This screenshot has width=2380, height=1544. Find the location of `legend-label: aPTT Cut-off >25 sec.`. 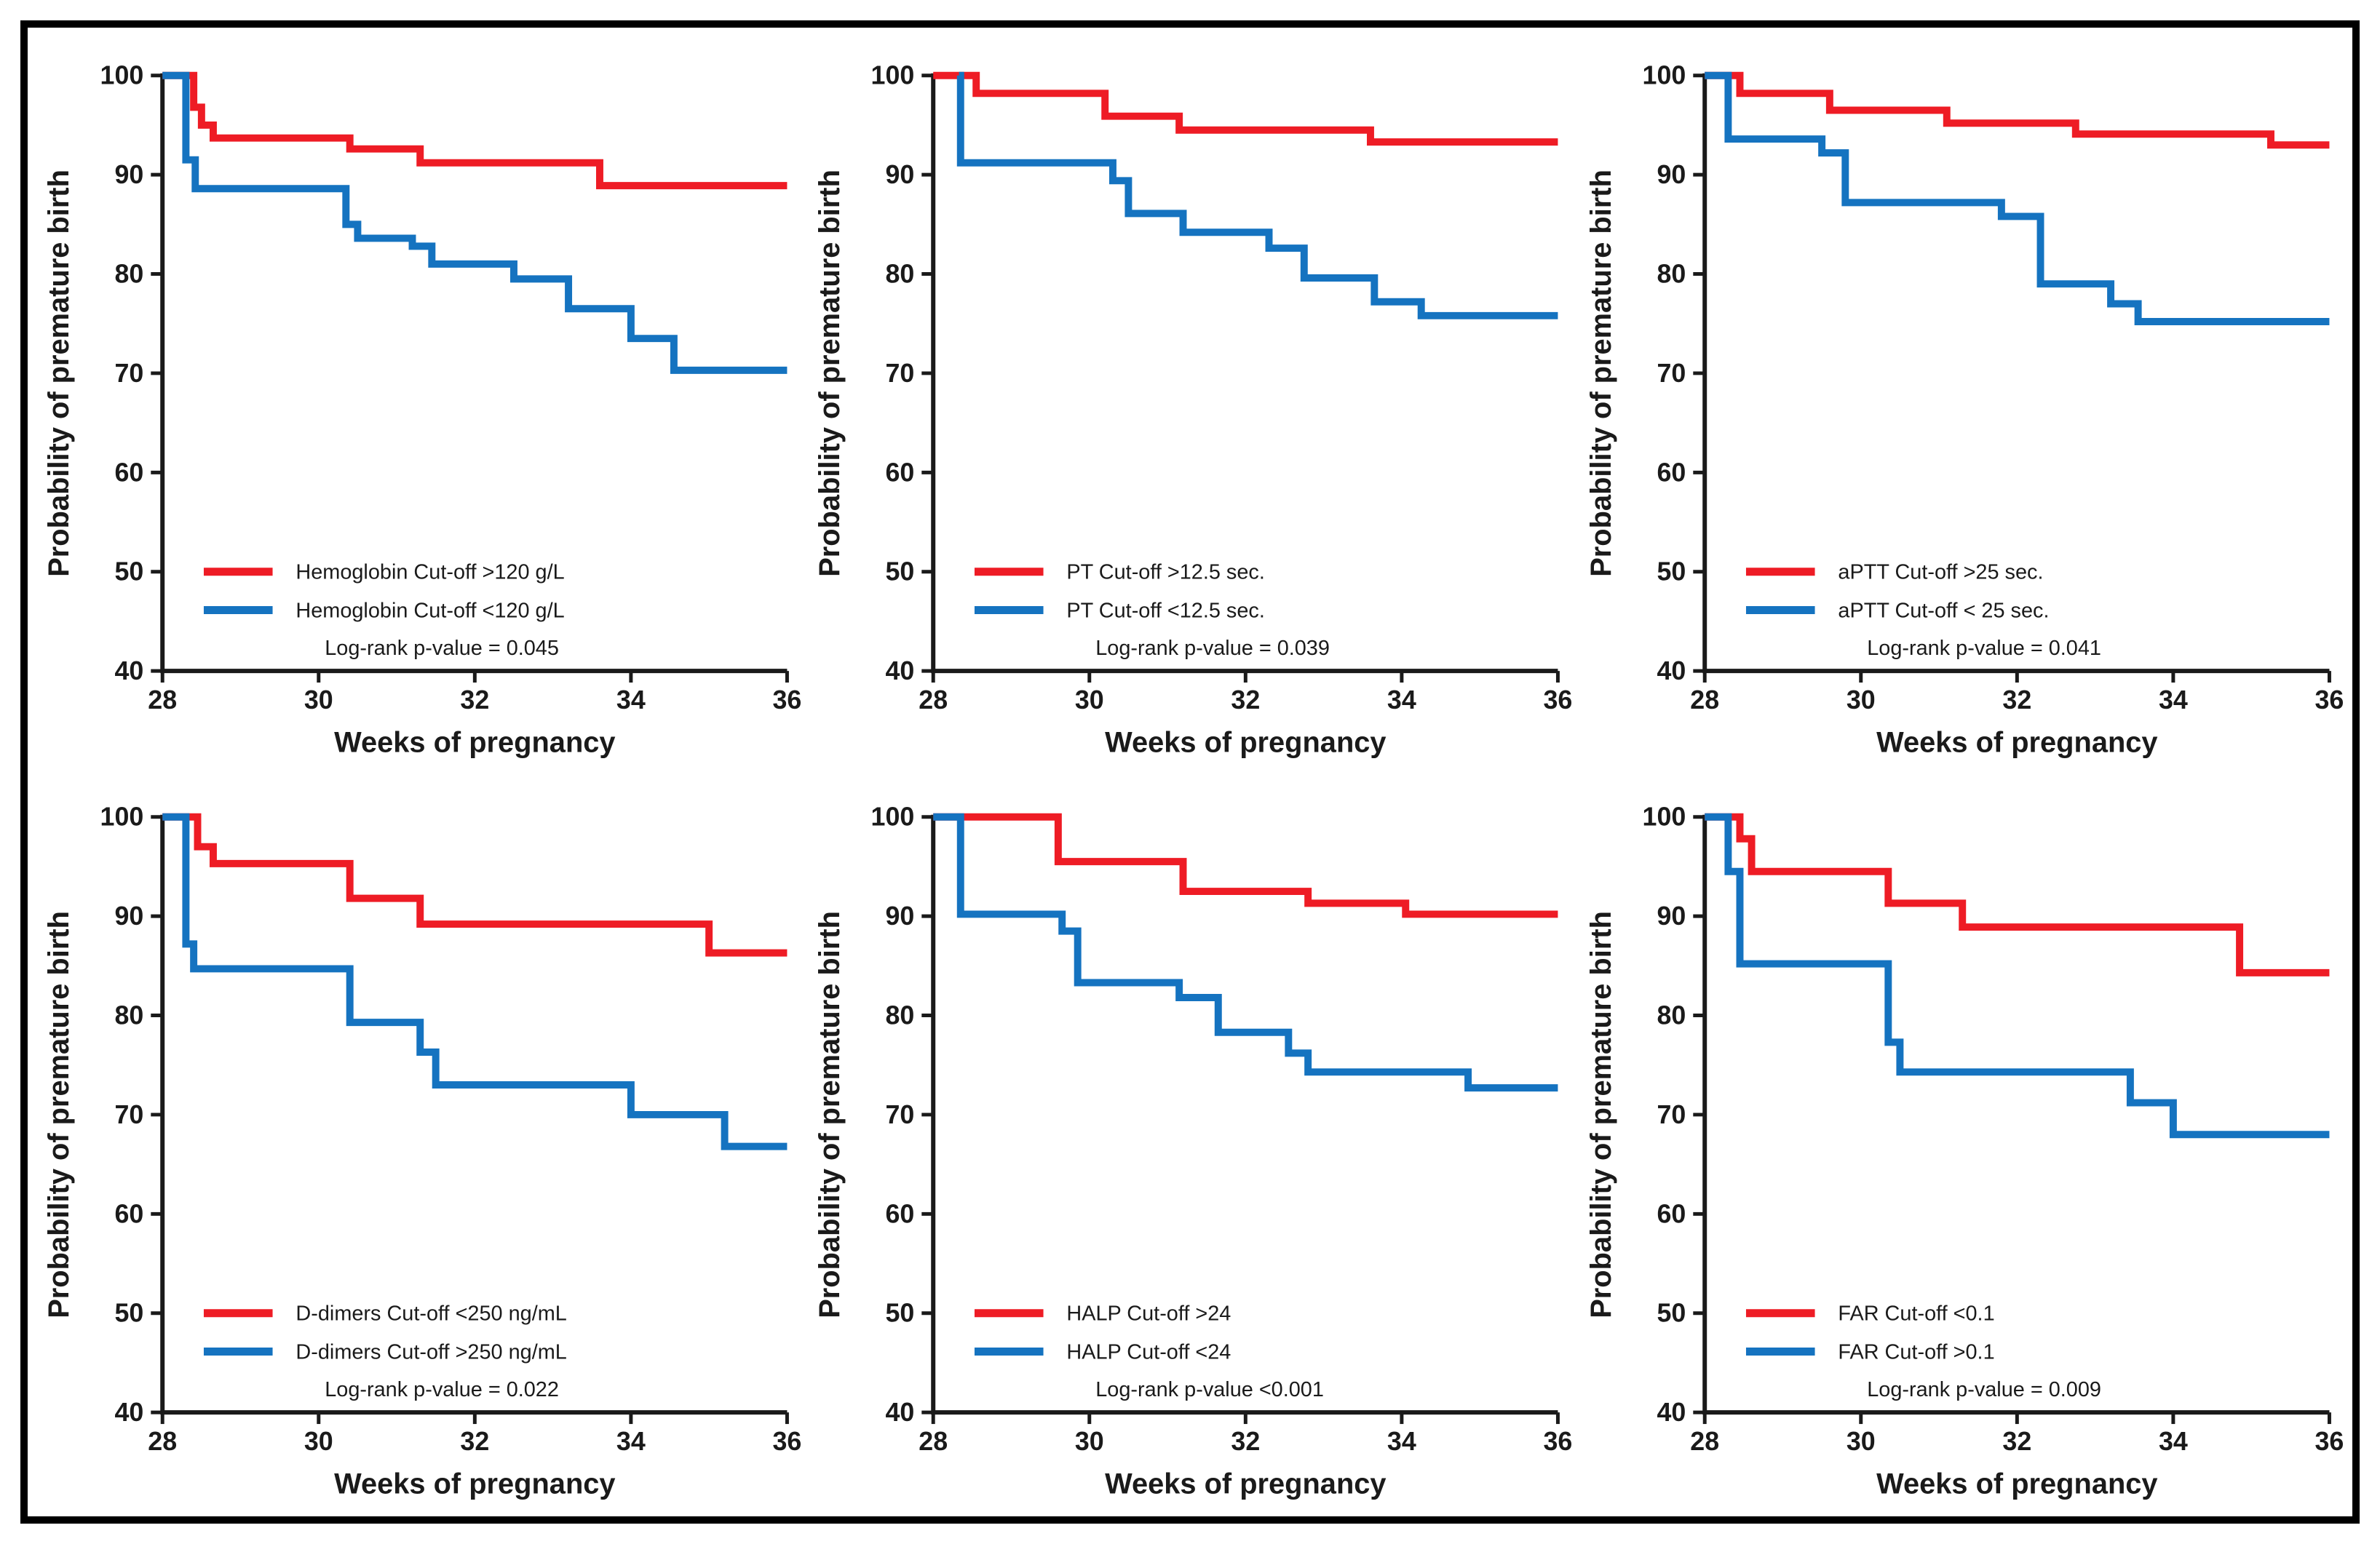

legend-label: aPTT Cut-off >25 sec. is located at coordinates (1941, 572).